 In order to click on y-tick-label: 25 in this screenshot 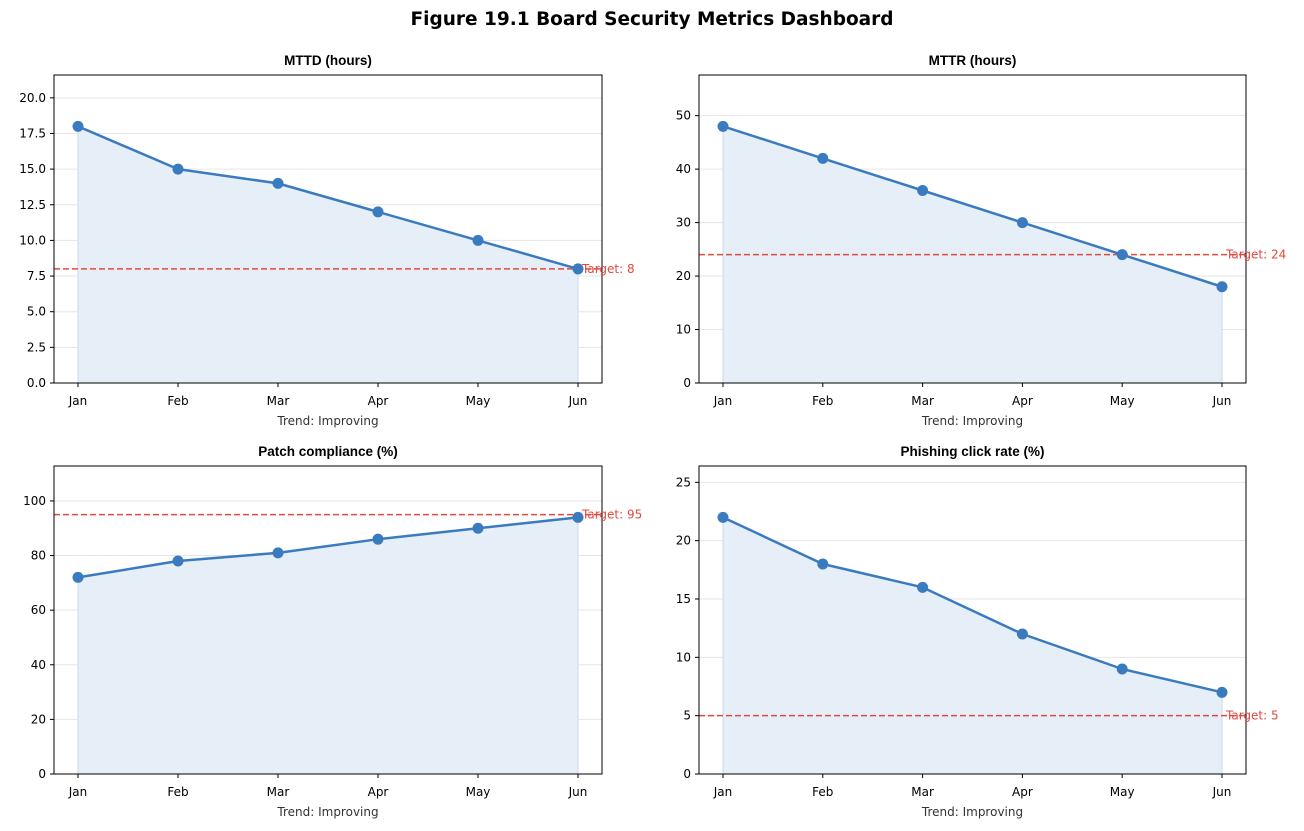, I will do `click(683, 482)`.